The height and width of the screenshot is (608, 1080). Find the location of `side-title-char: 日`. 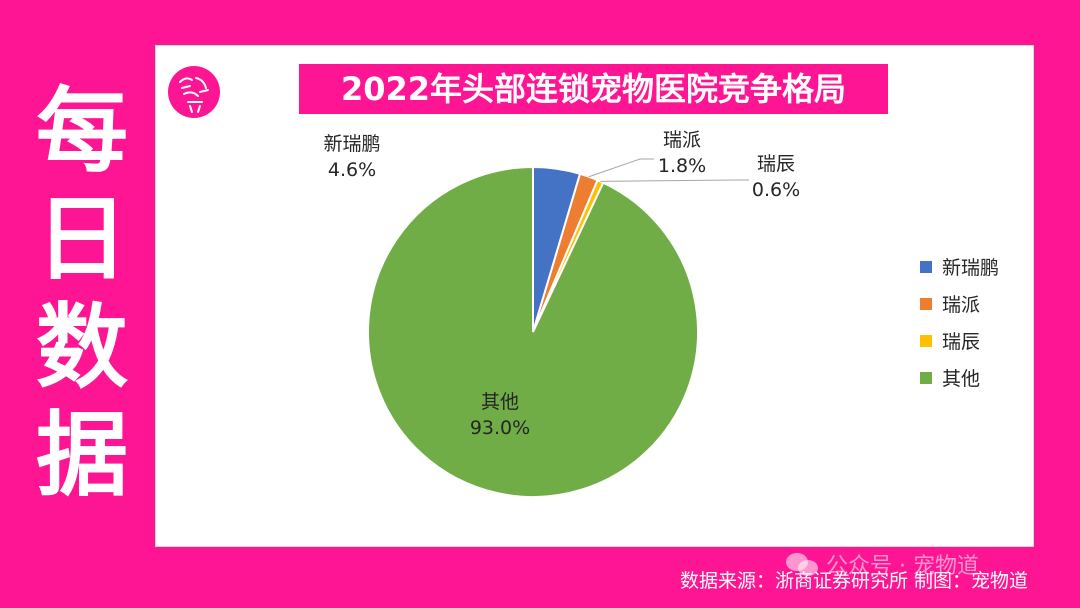

side-title-char: 日 is located at coordinates (81, 239).